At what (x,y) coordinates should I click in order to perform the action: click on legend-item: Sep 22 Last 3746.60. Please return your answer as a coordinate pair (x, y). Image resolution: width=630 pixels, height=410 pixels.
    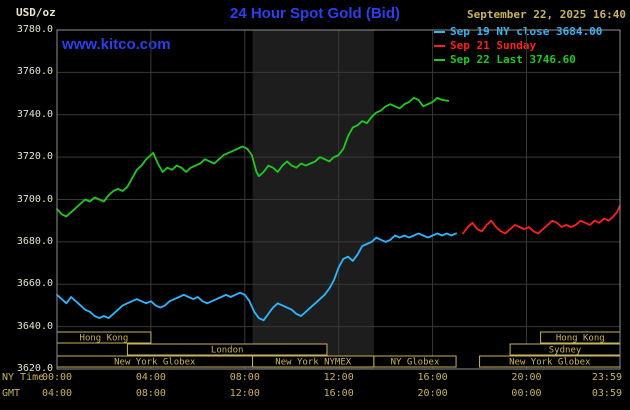
    Looking at the image, I should click on (530, 60).